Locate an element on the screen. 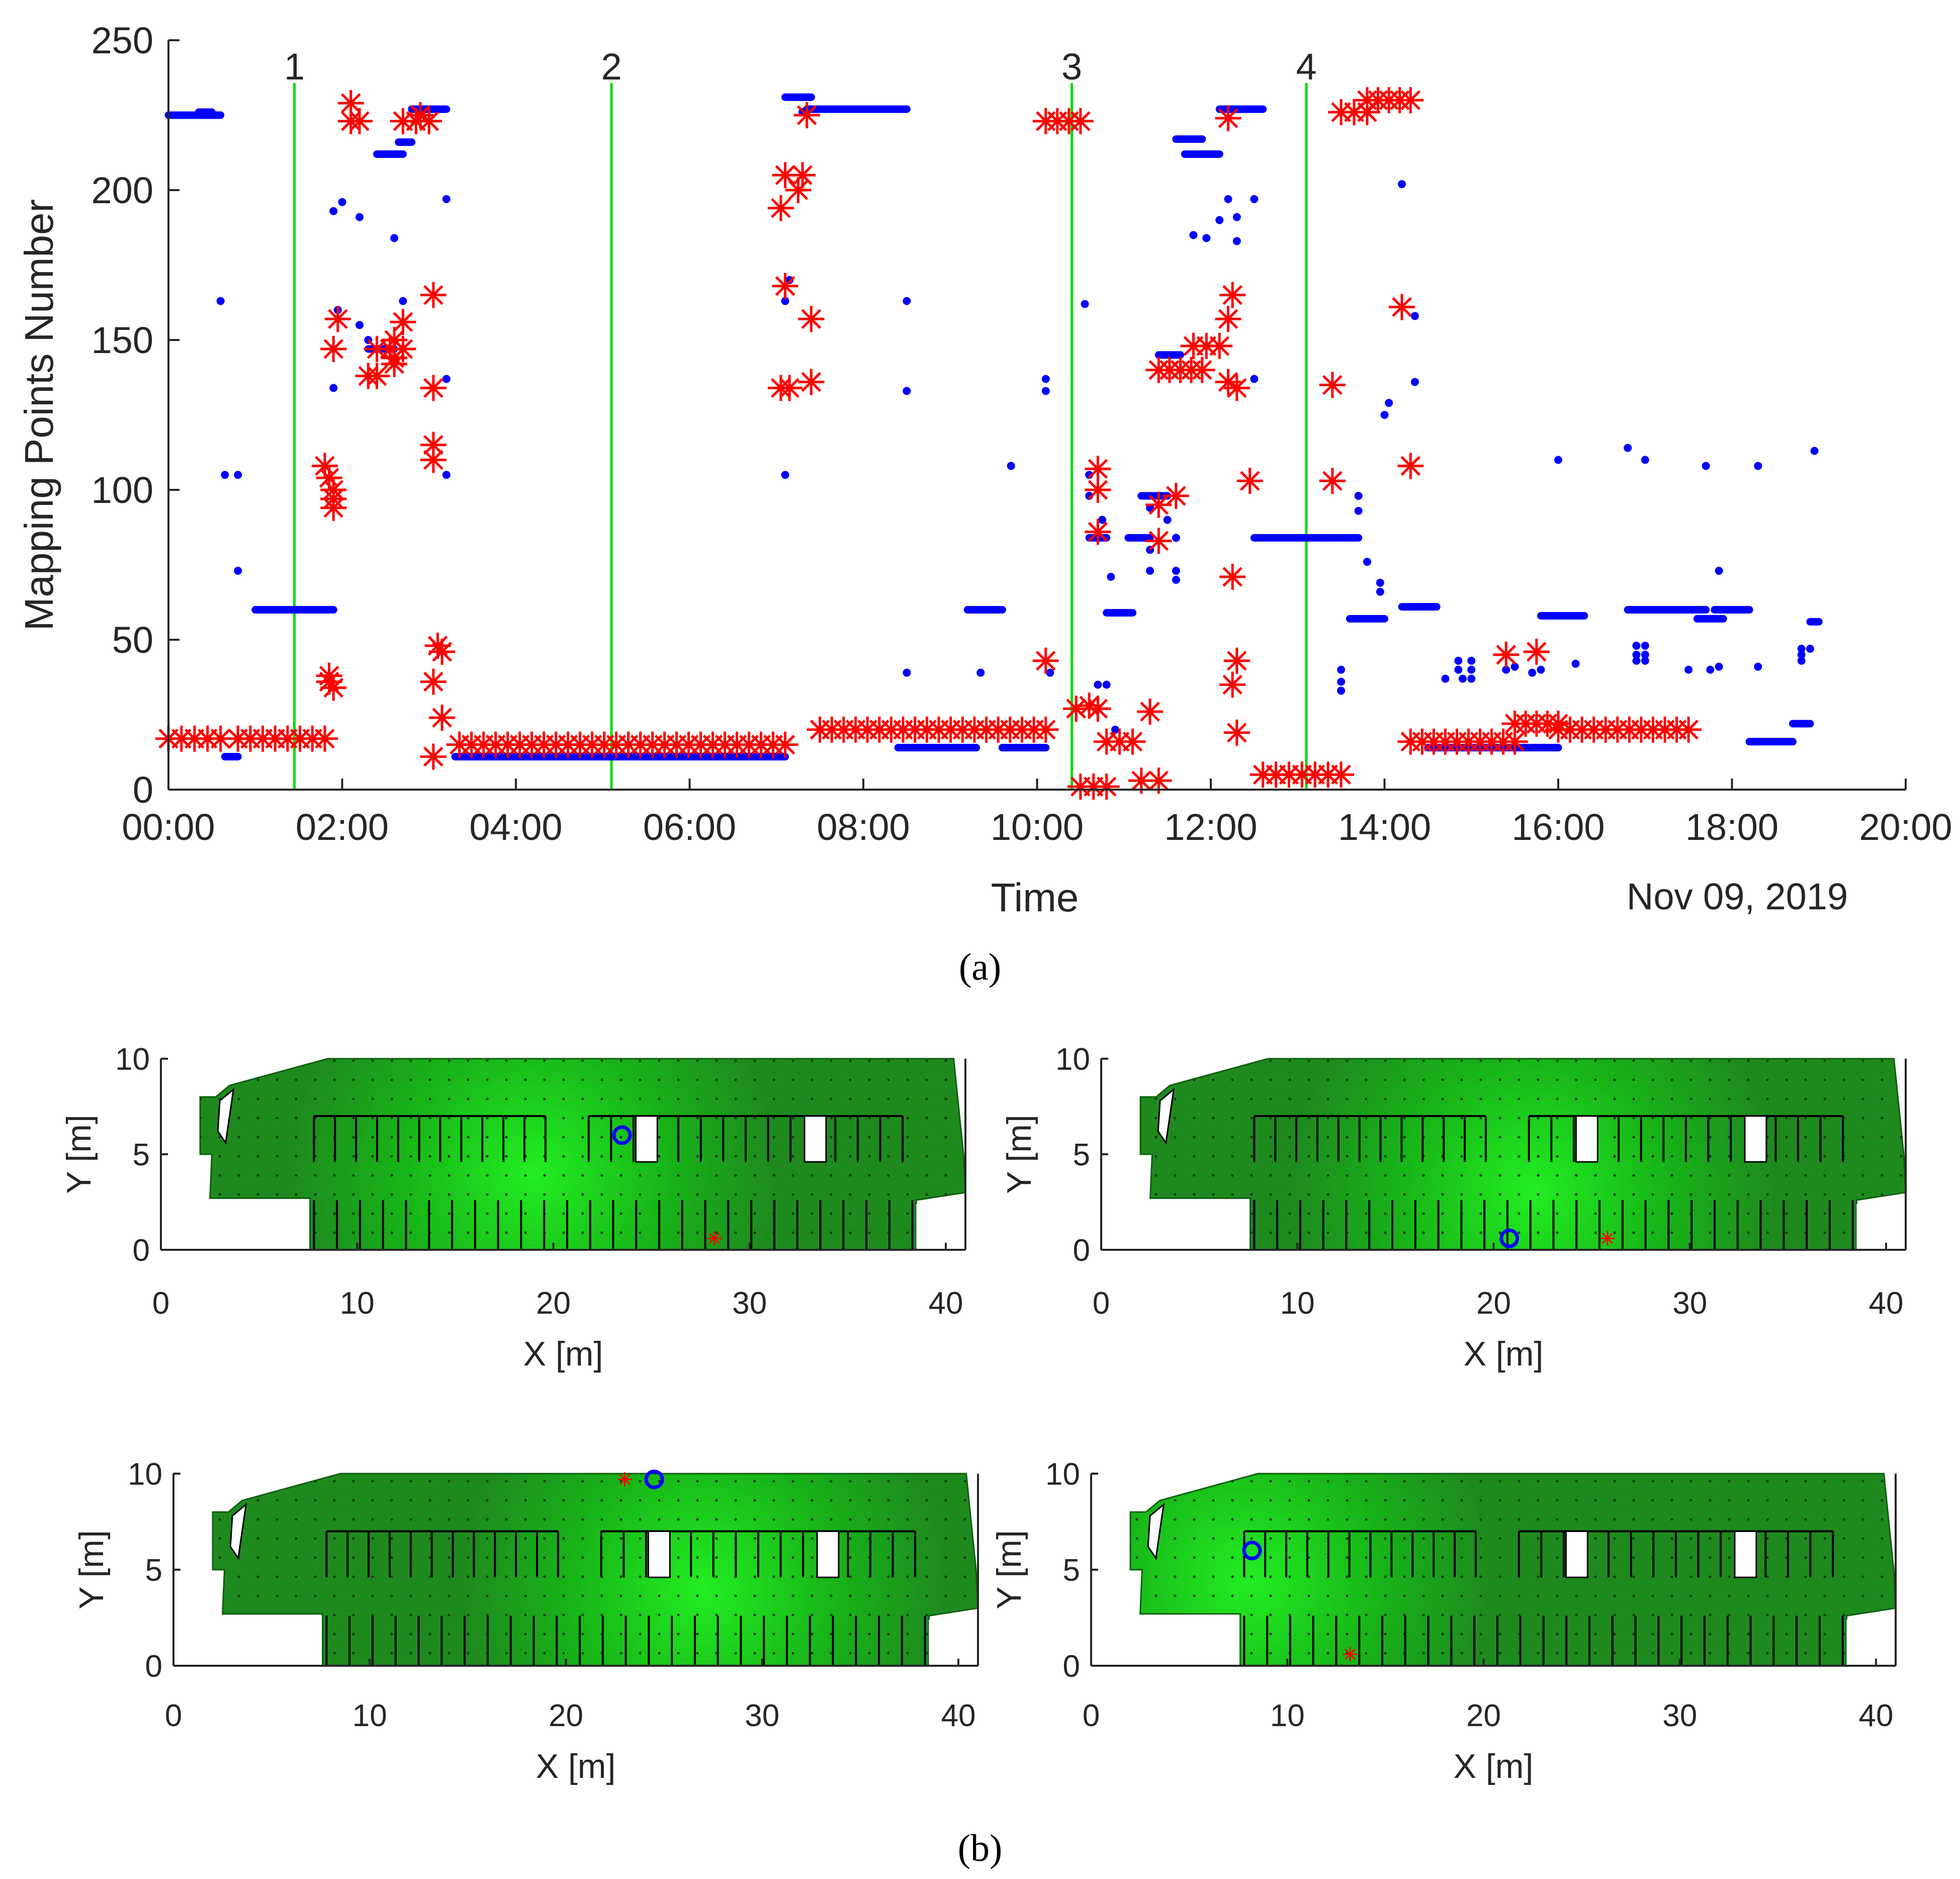  map-subplot-2: 0 10 20 30 40 0 5 10 X [m] Y [m] is located at coordinates (1453, 1207).